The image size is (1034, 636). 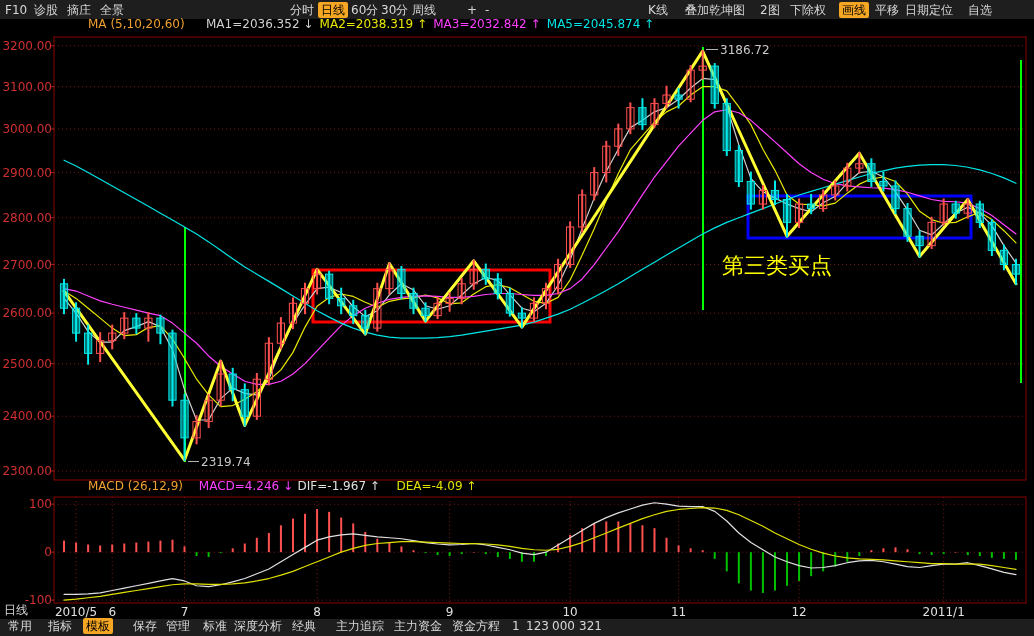 What do you see at coordinates (715, 10) in the screenshot?
I see `text: 叠加乾坤图` at bounding box center [715, 10].